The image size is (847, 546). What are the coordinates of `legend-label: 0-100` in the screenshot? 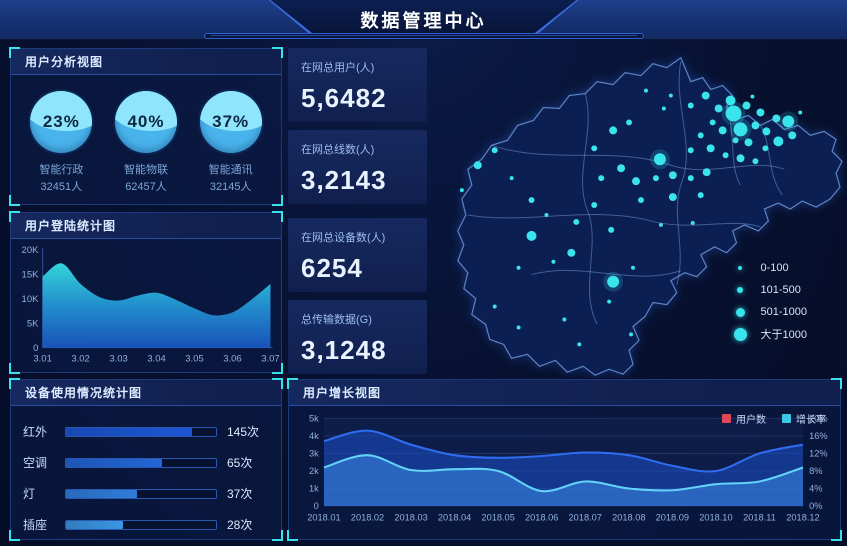 It's located at (774, 268).